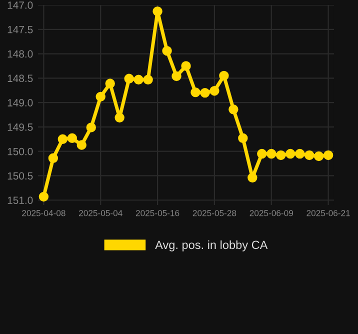 This screenshot has width=358, height=334. What do you see at coordinates (328, 213) in the screenshot?
I see `x-tick-label: 2025-06-21` at bounding box center [328, 213].